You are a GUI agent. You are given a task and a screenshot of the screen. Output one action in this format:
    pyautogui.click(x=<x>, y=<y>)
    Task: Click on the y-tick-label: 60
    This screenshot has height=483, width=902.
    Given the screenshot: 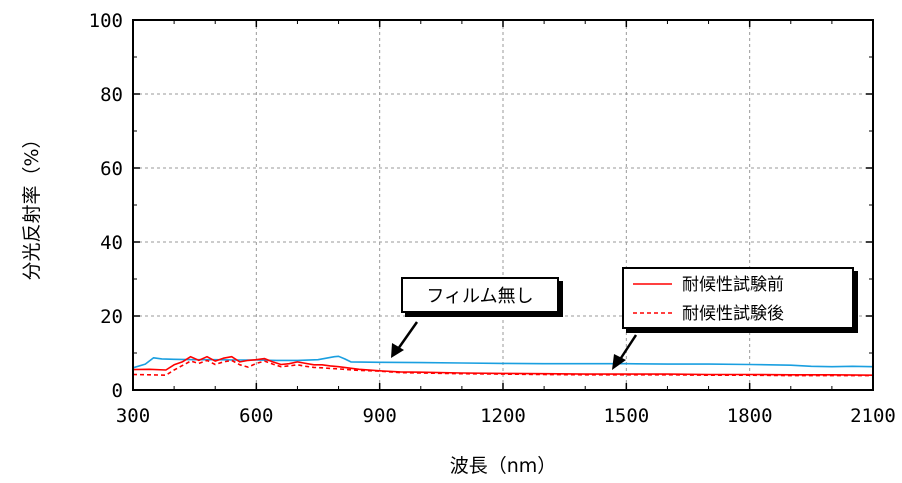 What is the action you would take?
    pyautogui.click(x=111, y=169)
    